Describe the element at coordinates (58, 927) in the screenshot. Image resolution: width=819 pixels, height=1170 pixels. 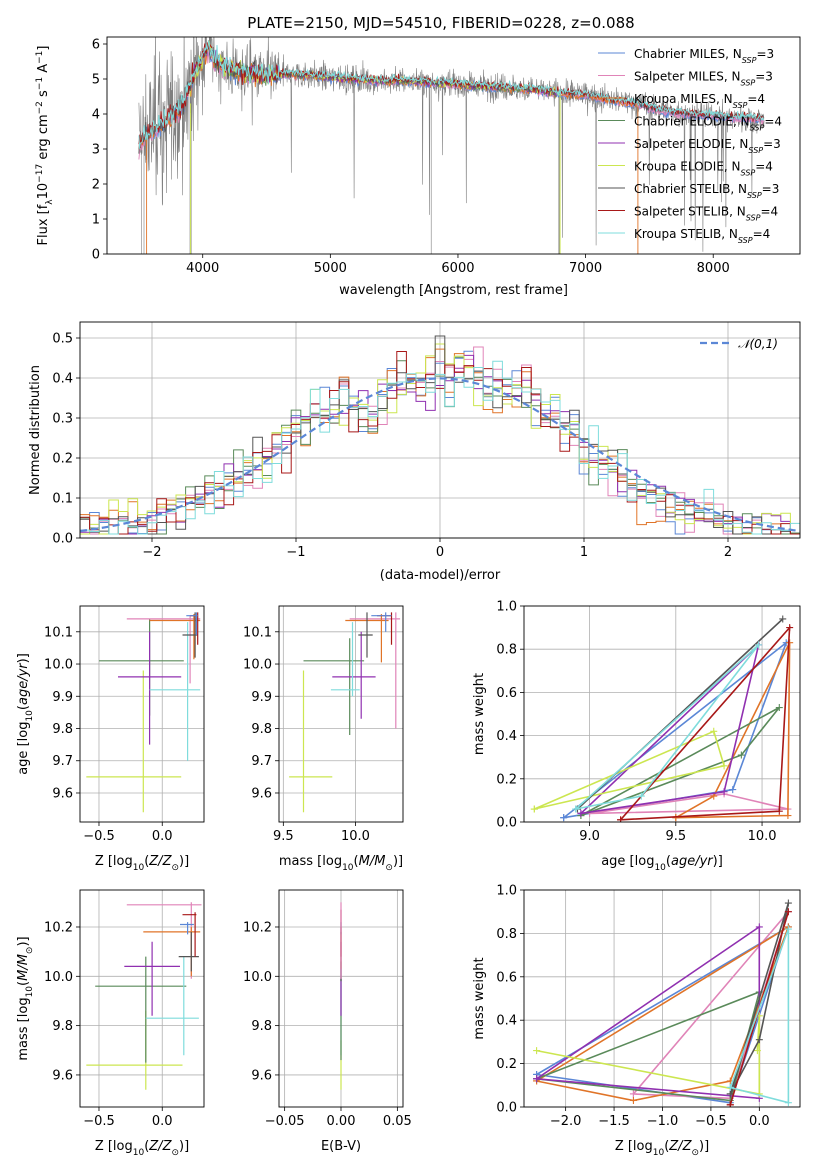
I see `y-tick-label: 10.2` at that location.